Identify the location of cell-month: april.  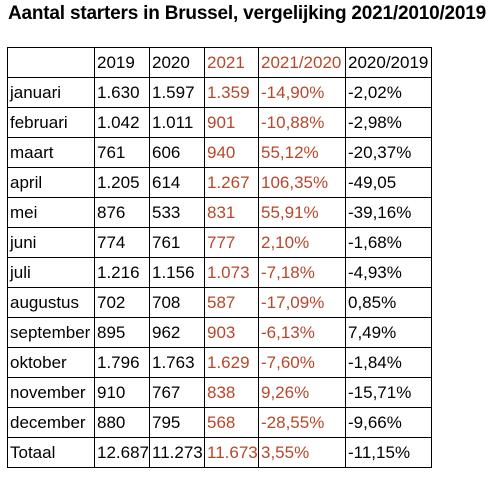
(51, 182).